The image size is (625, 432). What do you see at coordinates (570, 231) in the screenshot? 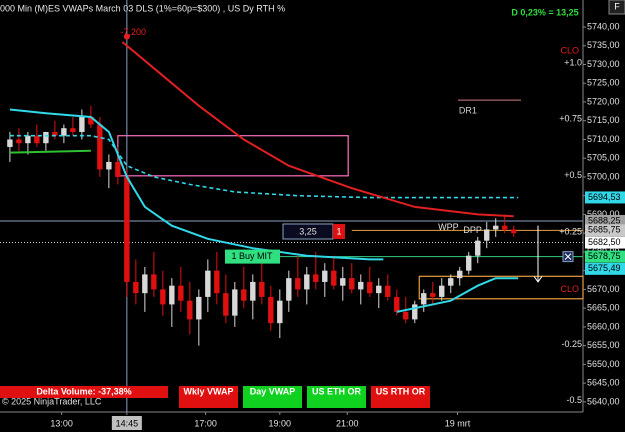
I see `y2-tick-label: +0.25` at bounding box center [570, 231].